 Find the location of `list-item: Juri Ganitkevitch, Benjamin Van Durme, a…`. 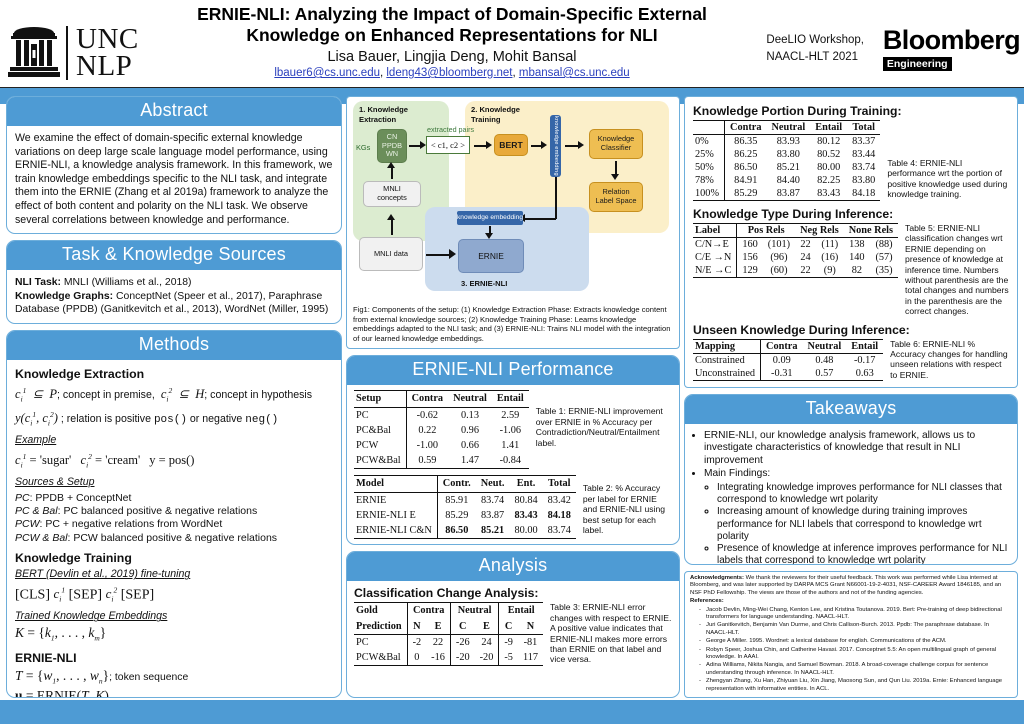

list-item: Juri Ganitkevitch, Benjamin Van Durme, a… is located at coordinates (855, 629).